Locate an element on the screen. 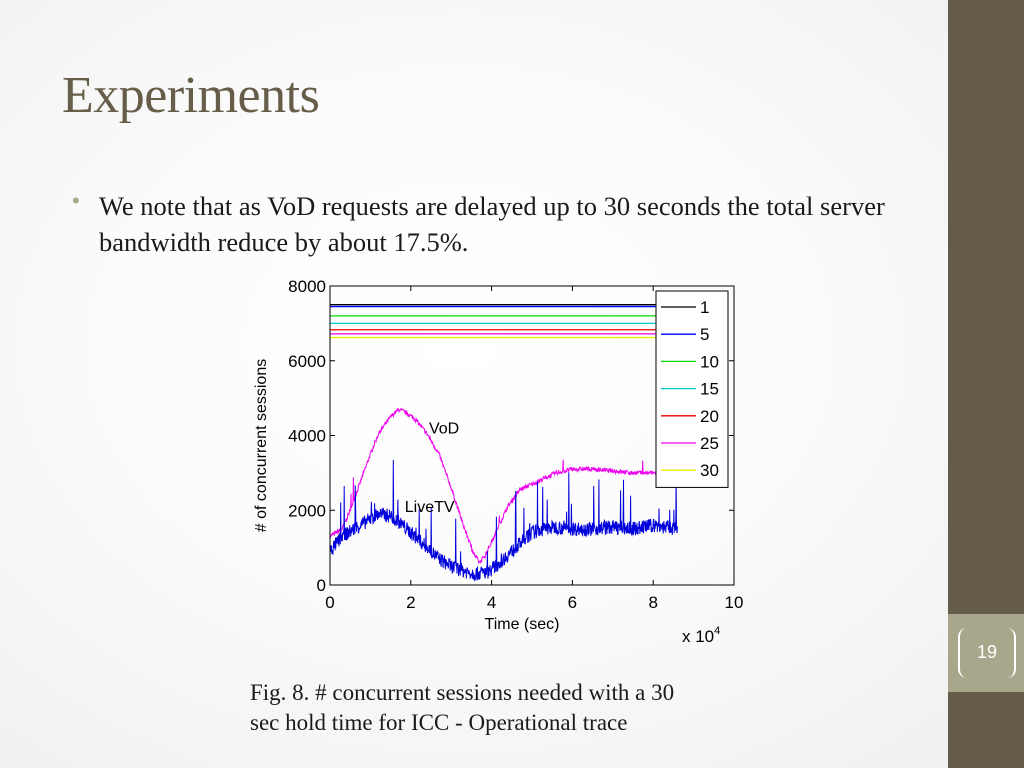 Image resolution: width=1024 pixels, height=768 pixels. page-number-box is located at coordinates (986, 653).